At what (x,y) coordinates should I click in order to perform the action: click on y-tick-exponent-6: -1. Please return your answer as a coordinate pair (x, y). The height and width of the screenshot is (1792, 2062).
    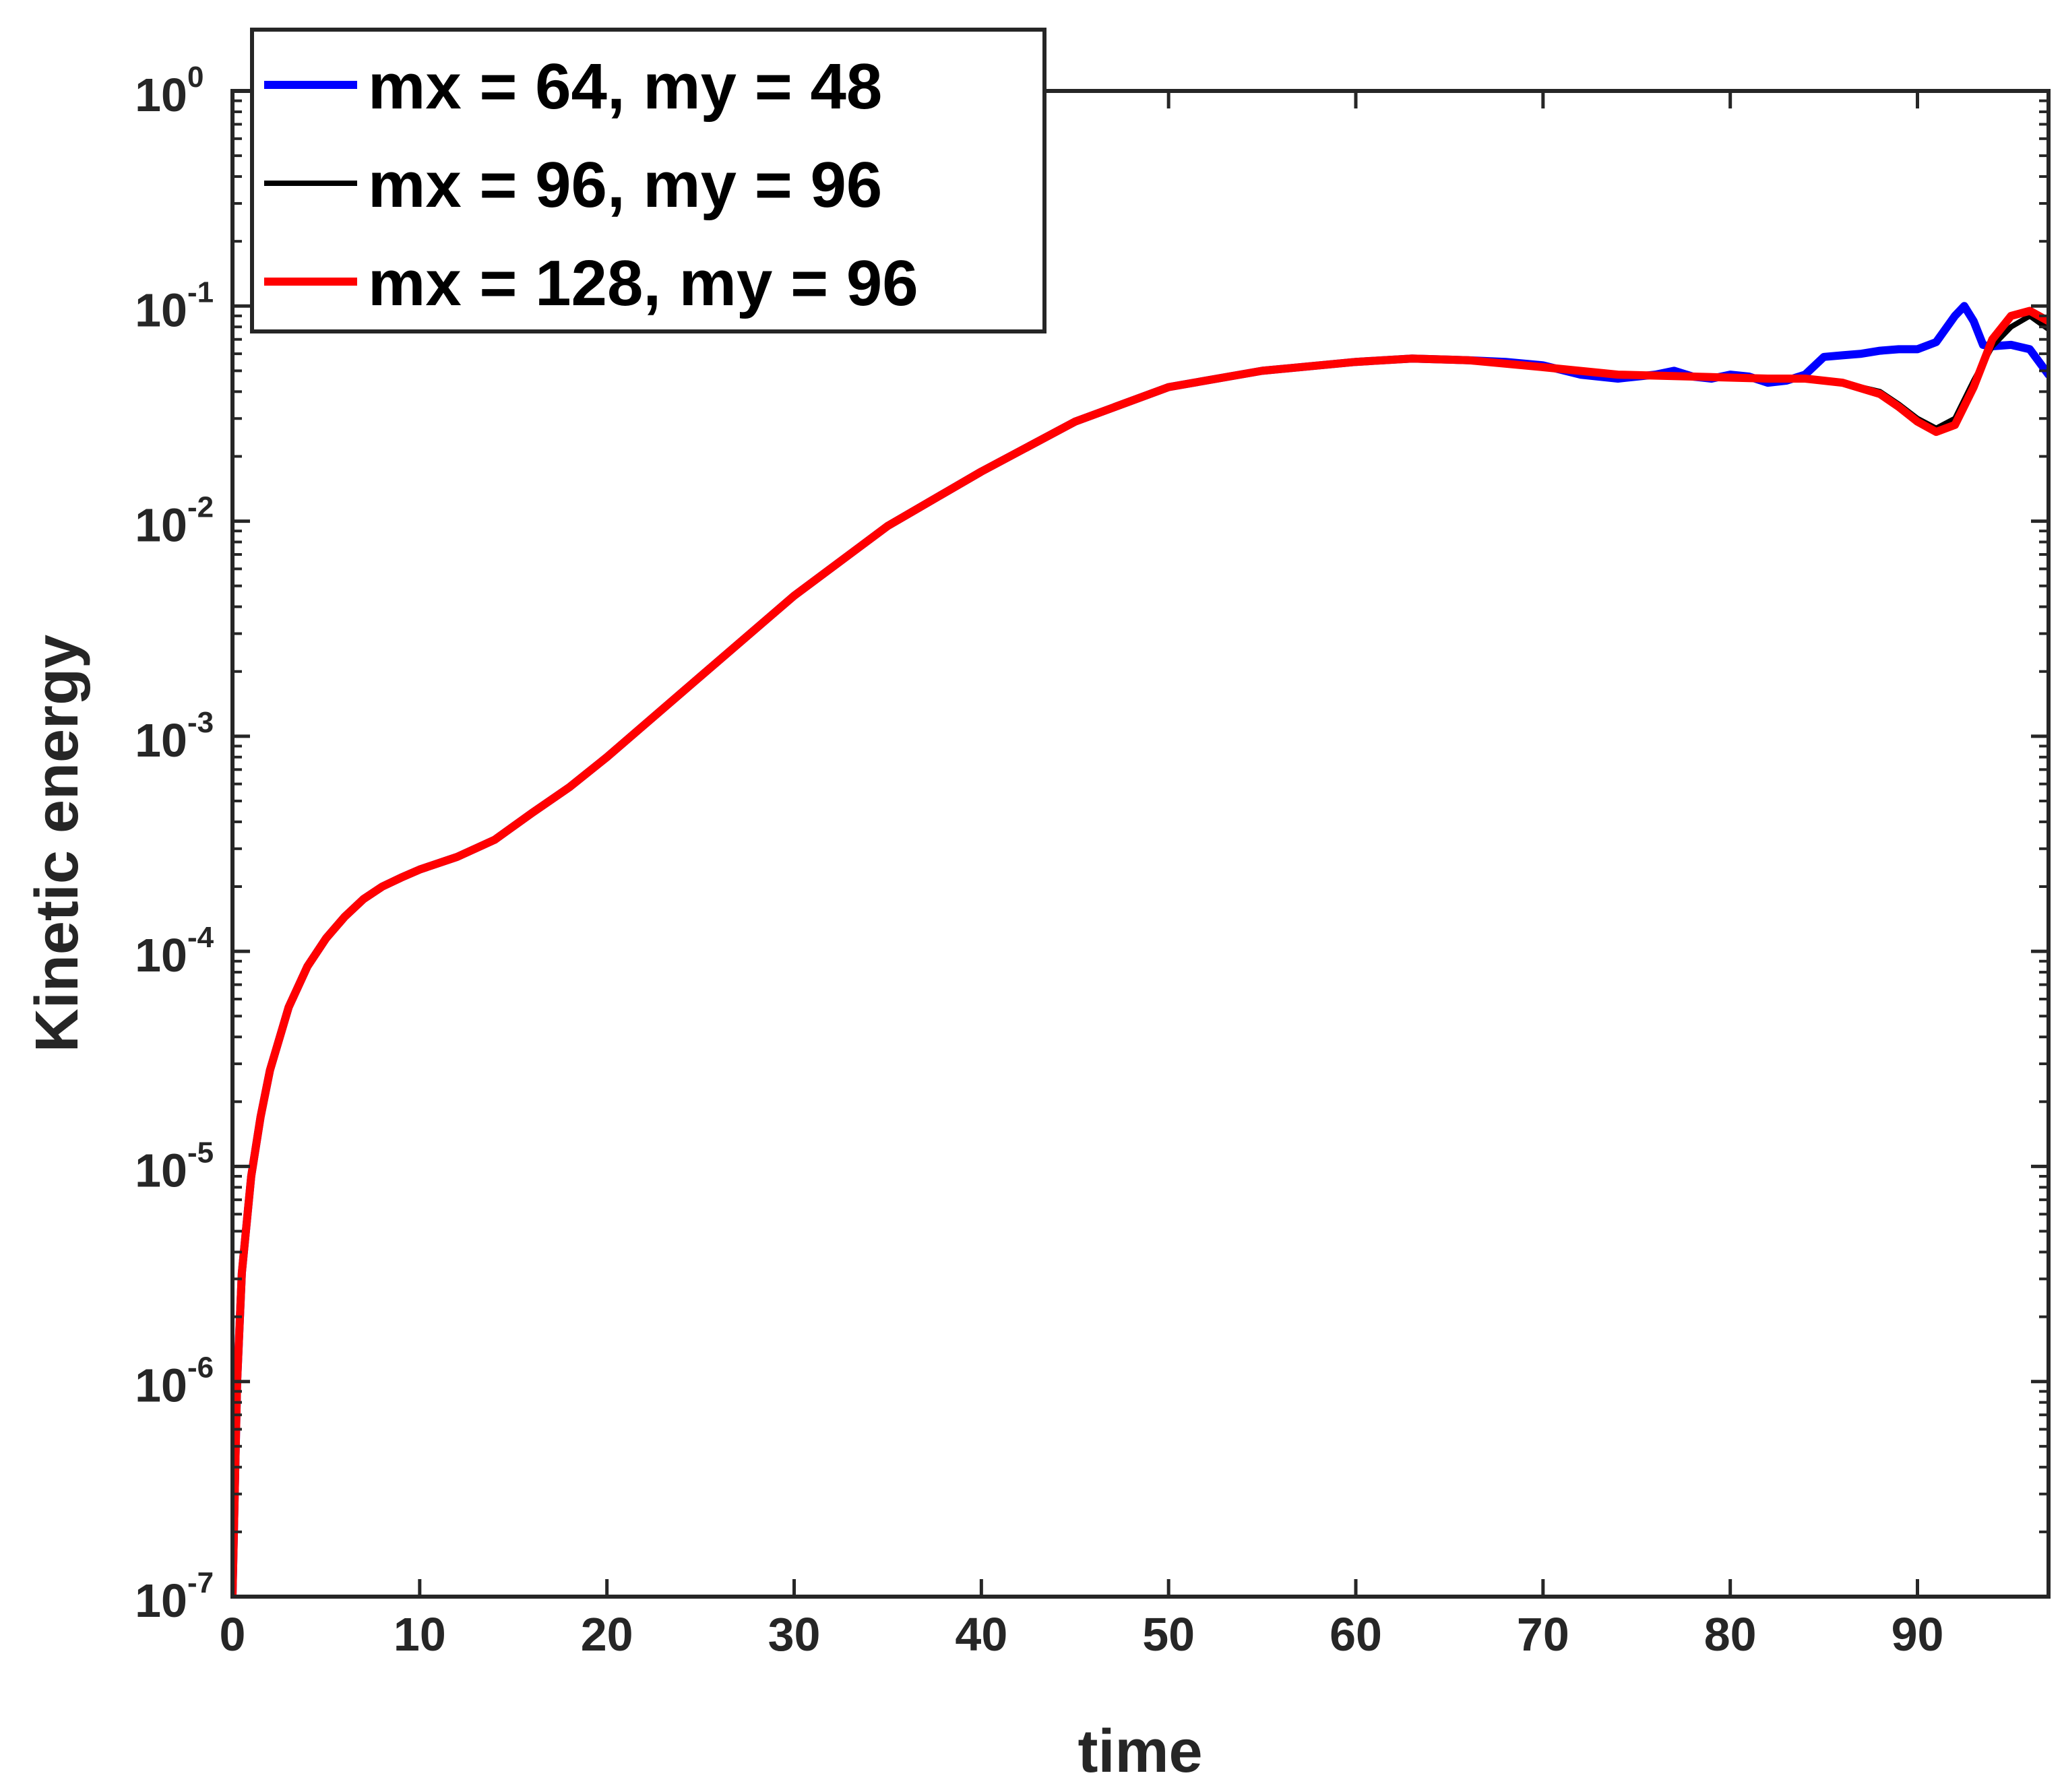
    Looking at the image, I should click on (201, 292).